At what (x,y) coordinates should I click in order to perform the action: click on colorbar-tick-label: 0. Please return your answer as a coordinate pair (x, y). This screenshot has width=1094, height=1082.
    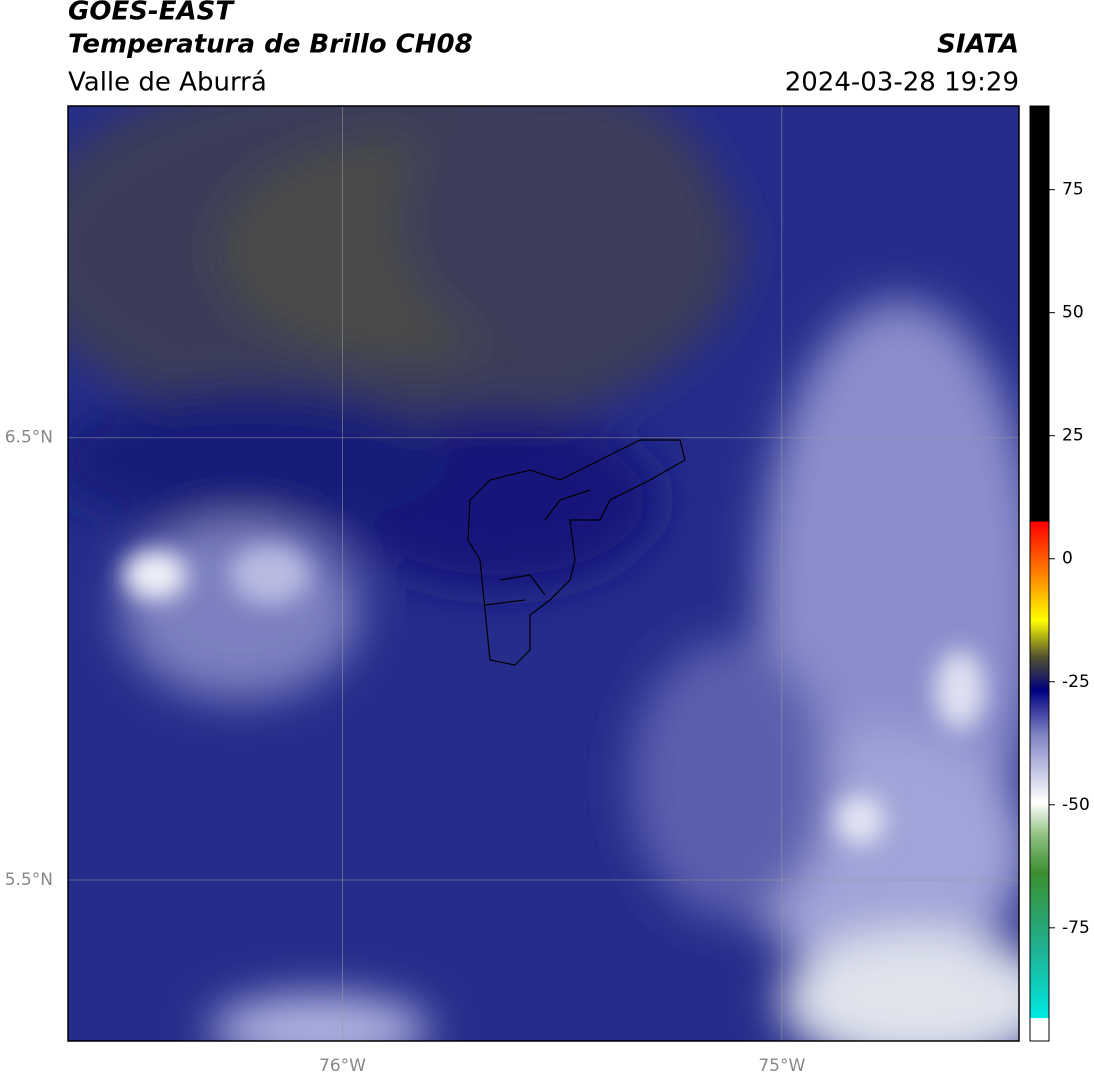
    Looking at the image, I should click on (1067, 559).